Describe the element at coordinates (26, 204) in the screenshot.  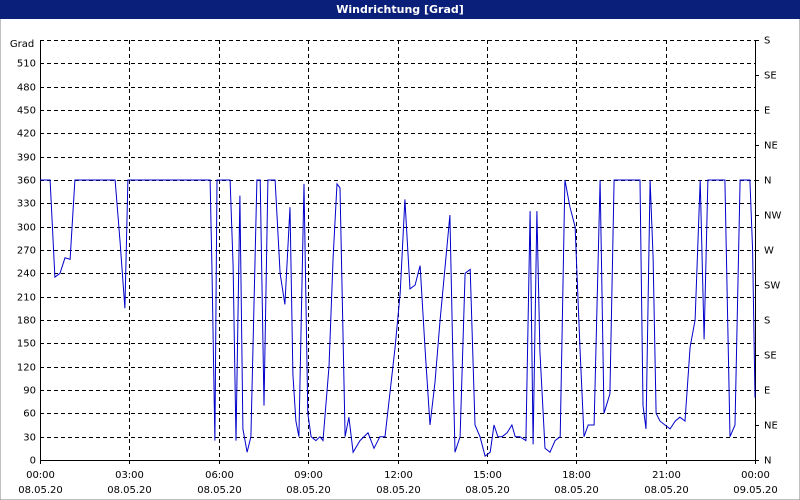
I see `y-tick-label: 330` at that location.